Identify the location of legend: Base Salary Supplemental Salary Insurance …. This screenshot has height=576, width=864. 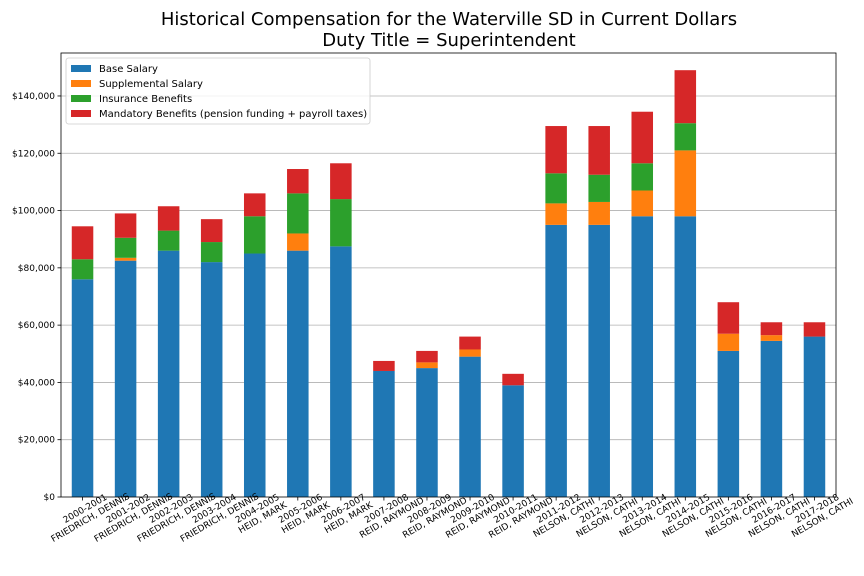
(218, 91).